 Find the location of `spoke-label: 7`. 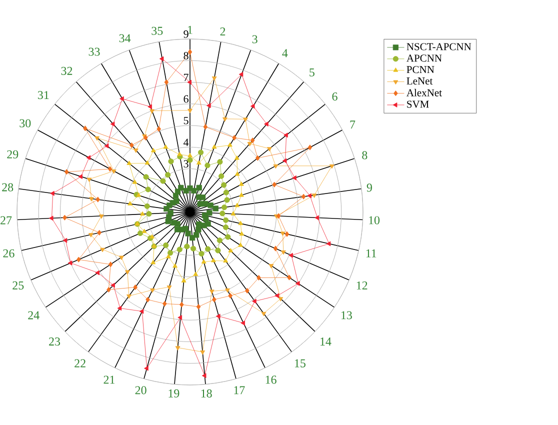

spoke-label: 7 is located at coordinates (353, 124).